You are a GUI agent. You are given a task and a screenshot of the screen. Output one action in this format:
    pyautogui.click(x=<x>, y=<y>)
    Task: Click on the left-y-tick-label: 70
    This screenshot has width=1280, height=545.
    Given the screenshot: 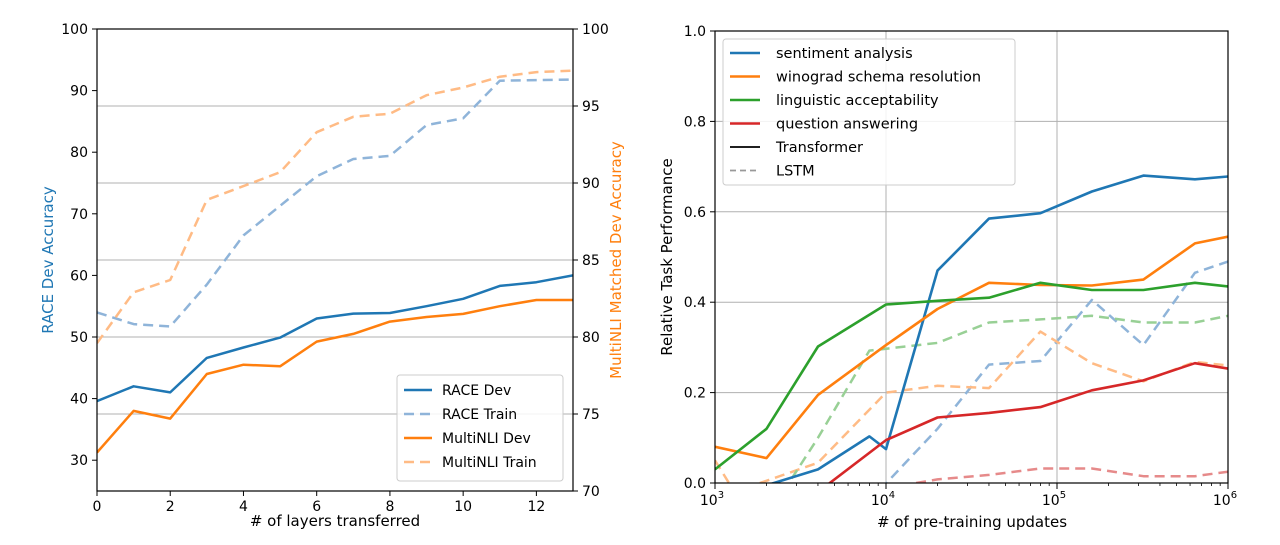 What is the action you would take?
    pyautogui.click(x=79, y=215)
    